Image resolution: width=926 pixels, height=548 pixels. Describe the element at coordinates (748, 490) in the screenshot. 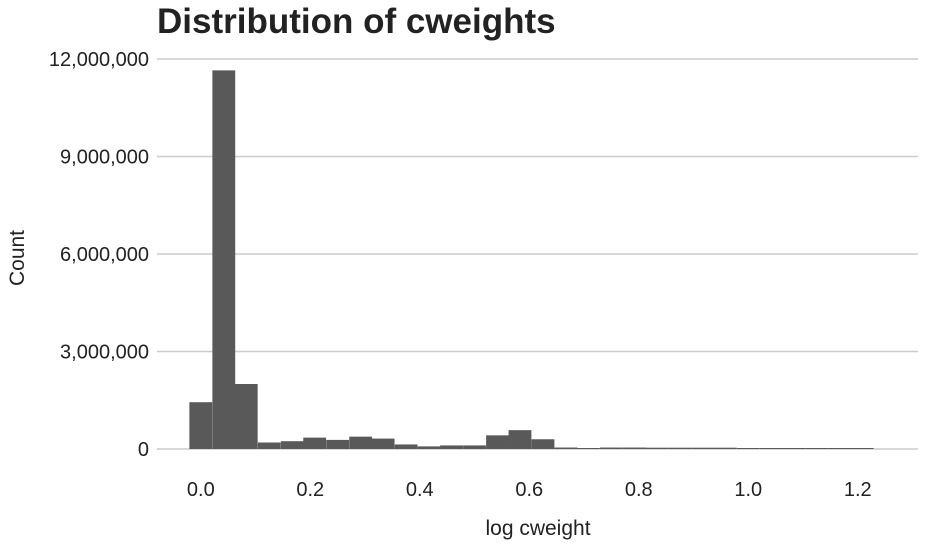

I see `x-tick-label: 1.0` at that location.